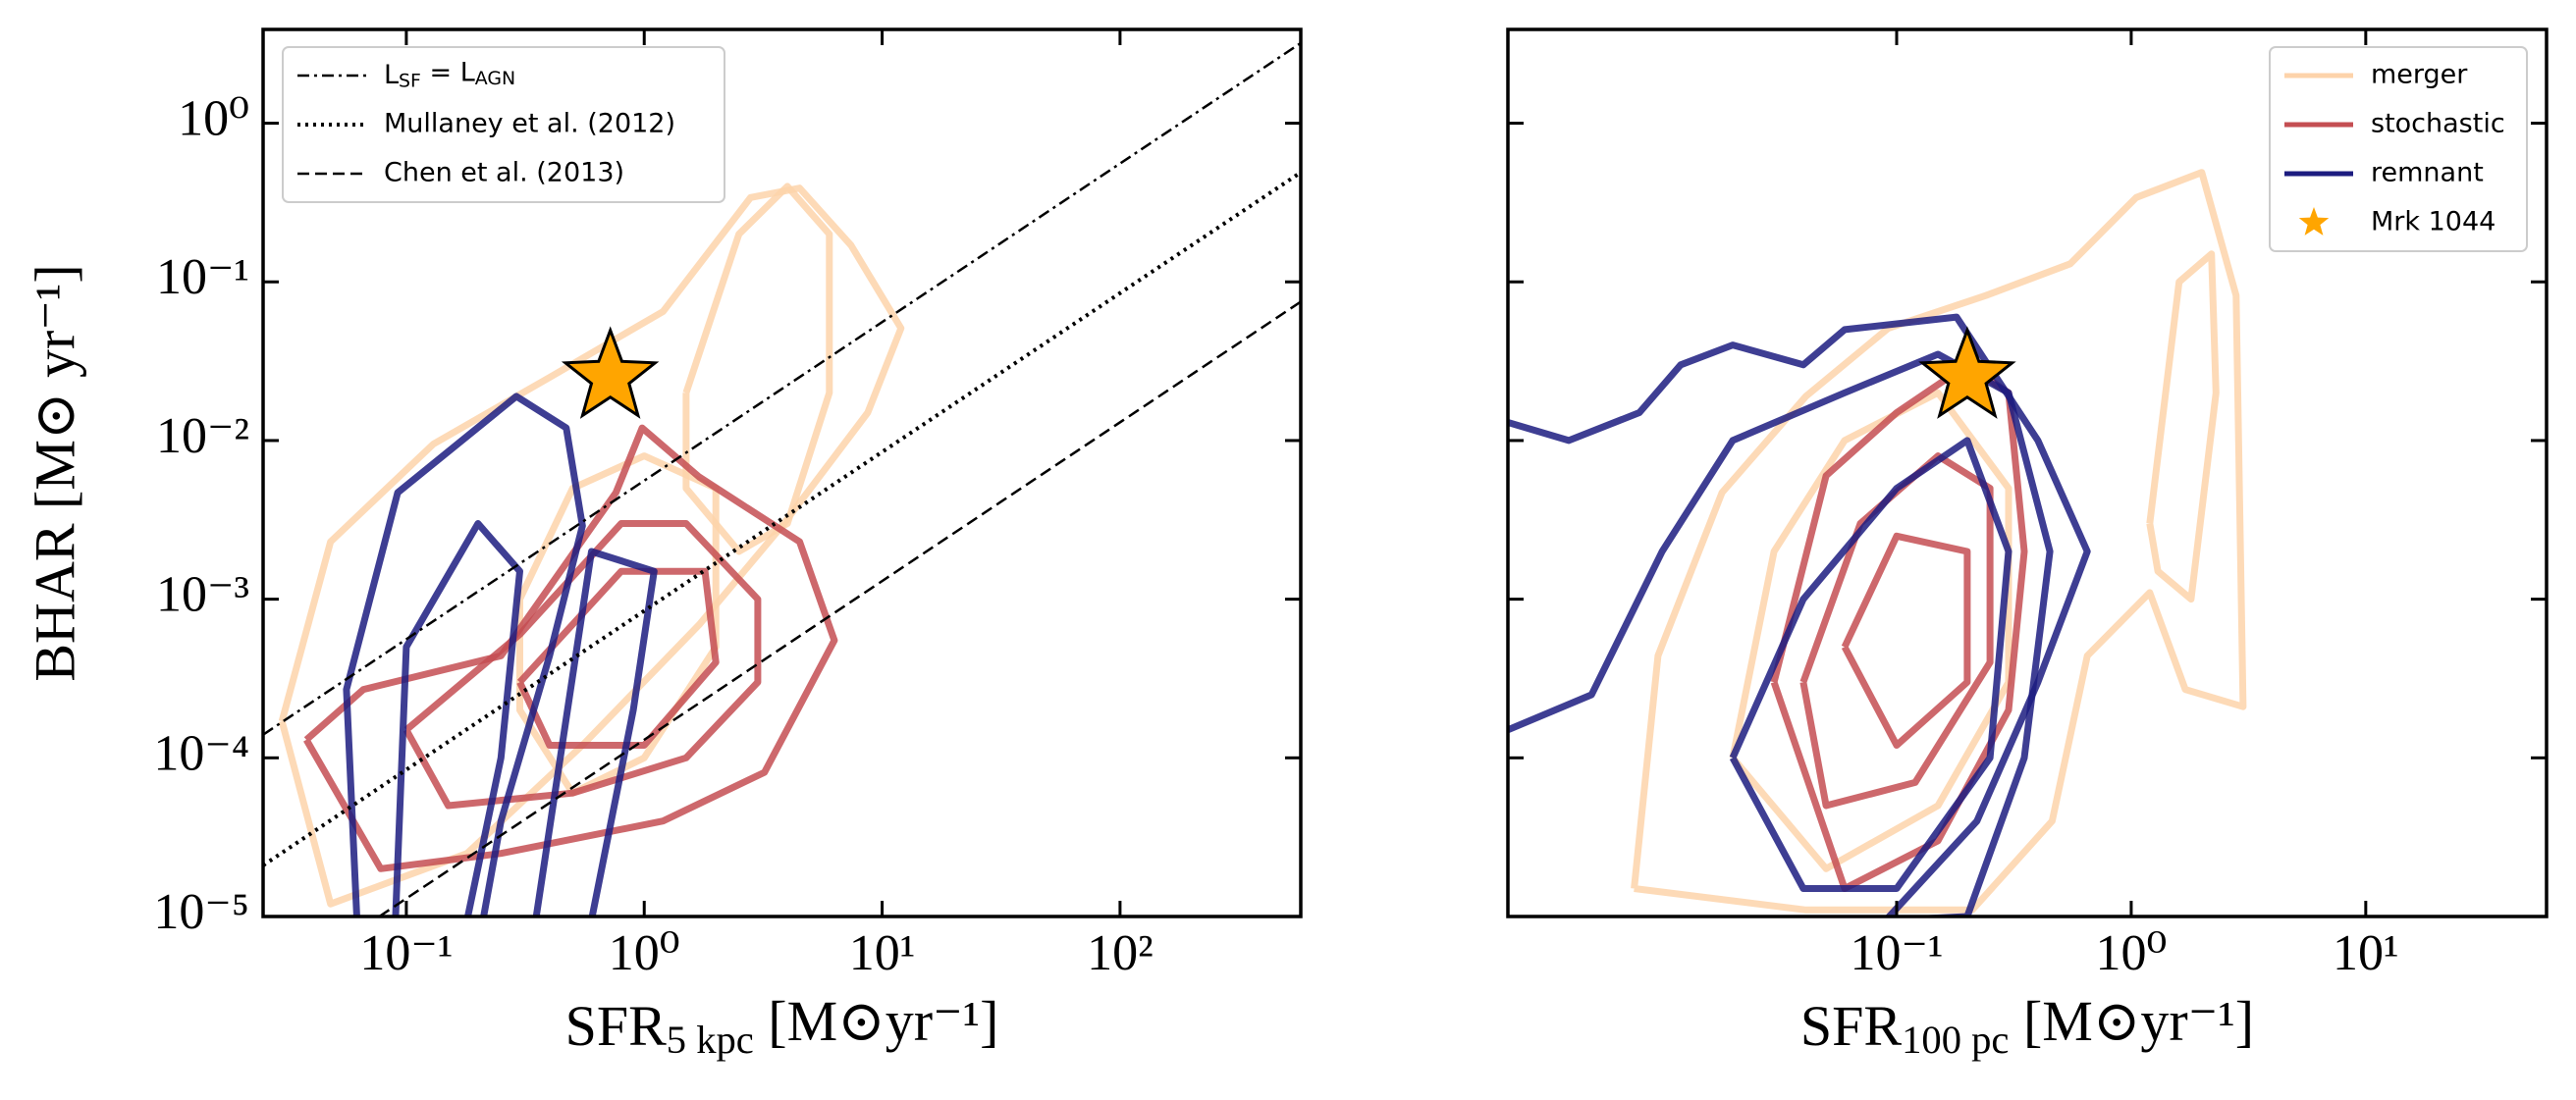  I want to click on x-tick-label: 10², so click(1120, 953).